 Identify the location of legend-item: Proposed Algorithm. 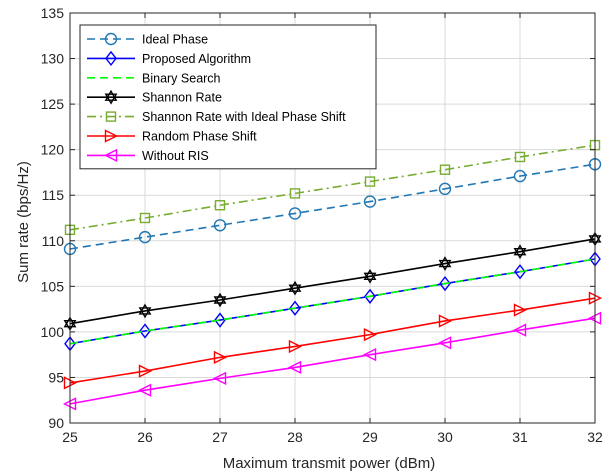
(169, 58).